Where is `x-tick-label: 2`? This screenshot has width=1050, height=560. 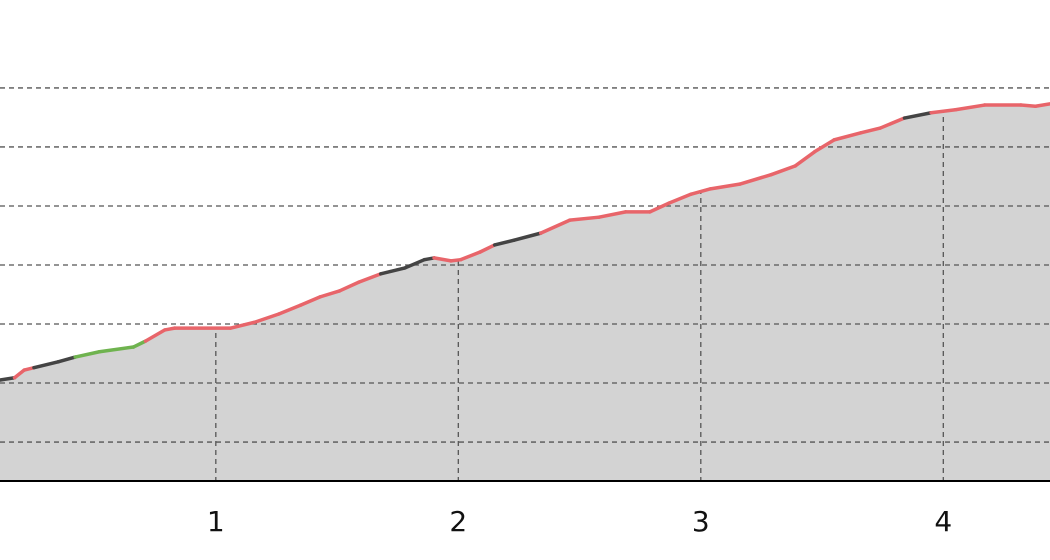 x-tick-label: 2 is located at coordinates (458, 521).